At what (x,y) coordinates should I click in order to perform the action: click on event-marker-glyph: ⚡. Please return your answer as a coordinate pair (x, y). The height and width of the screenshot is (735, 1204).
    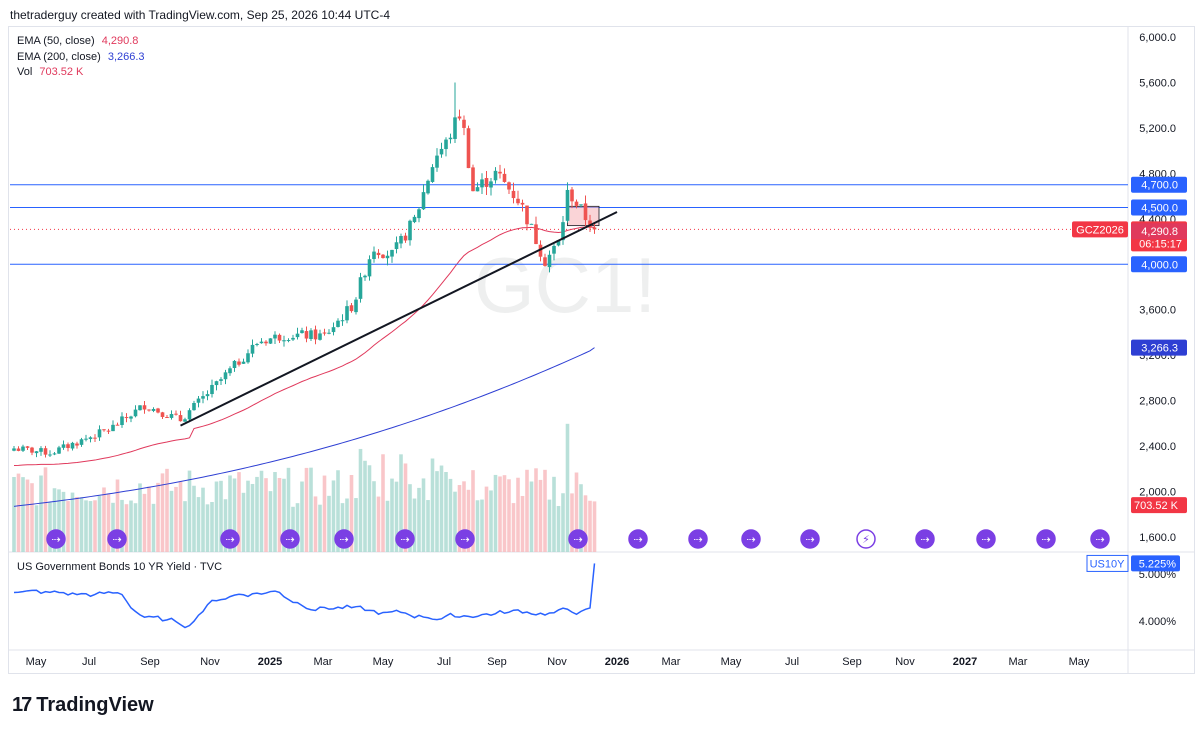
    Looking at the image, I should click on (866, 539).